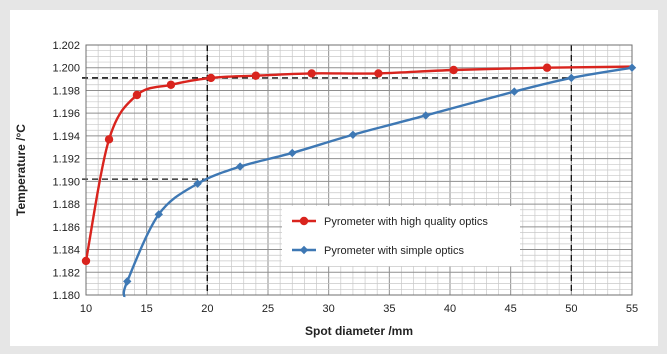  I want to click on x-tick-label: 25, so click(268, 309).